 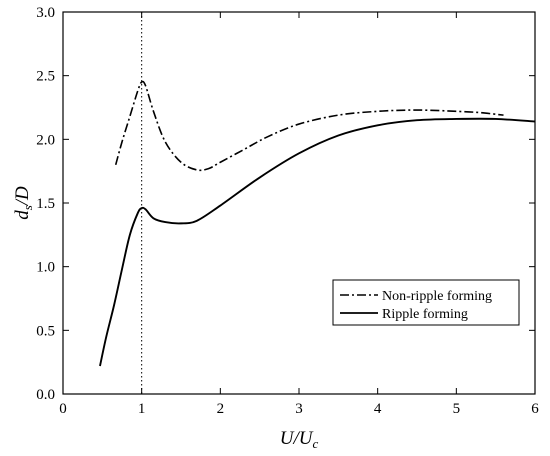 What do you see at coordinates (45, 140) in the screenshot?
I see `y-tick-label: 2.0` at bounding box center [45, 140].